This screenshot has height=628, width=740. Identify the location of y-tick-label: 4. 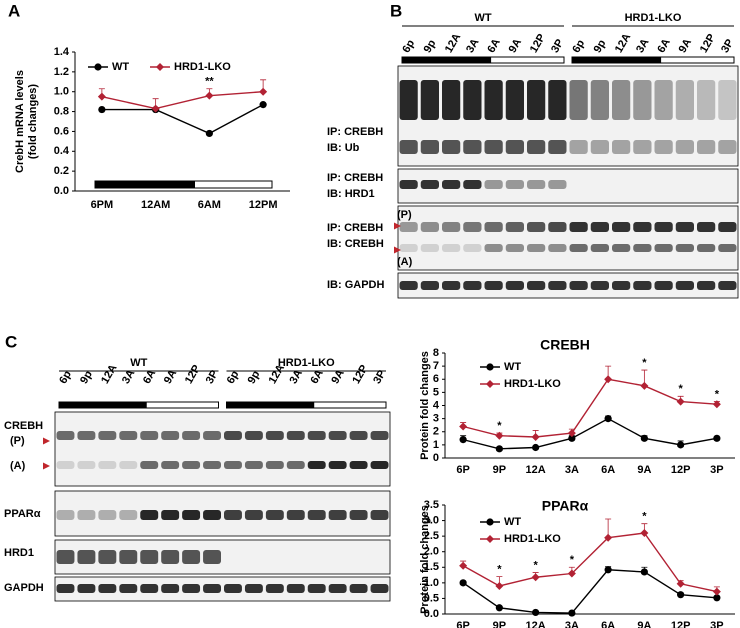
(436, 405).